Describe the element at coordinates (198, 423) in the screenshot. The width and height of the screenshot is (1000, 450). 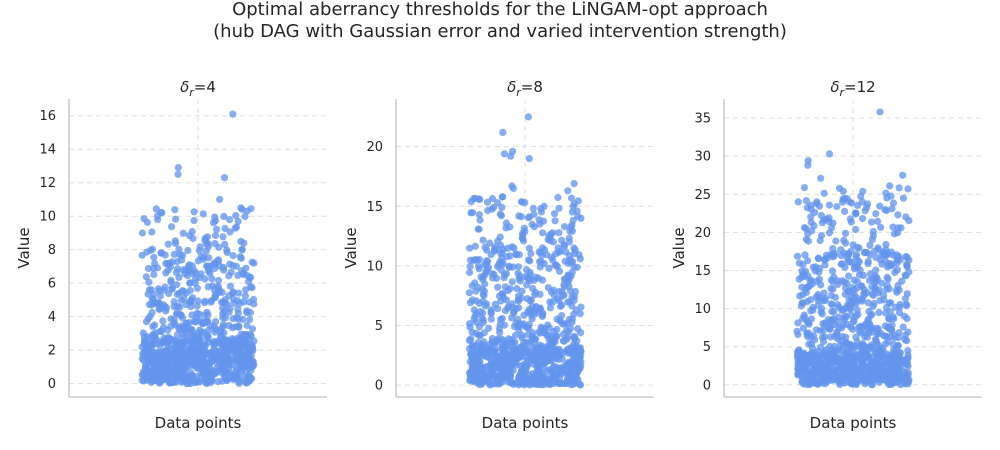
I see `x-axis-label: Data points` at that location.